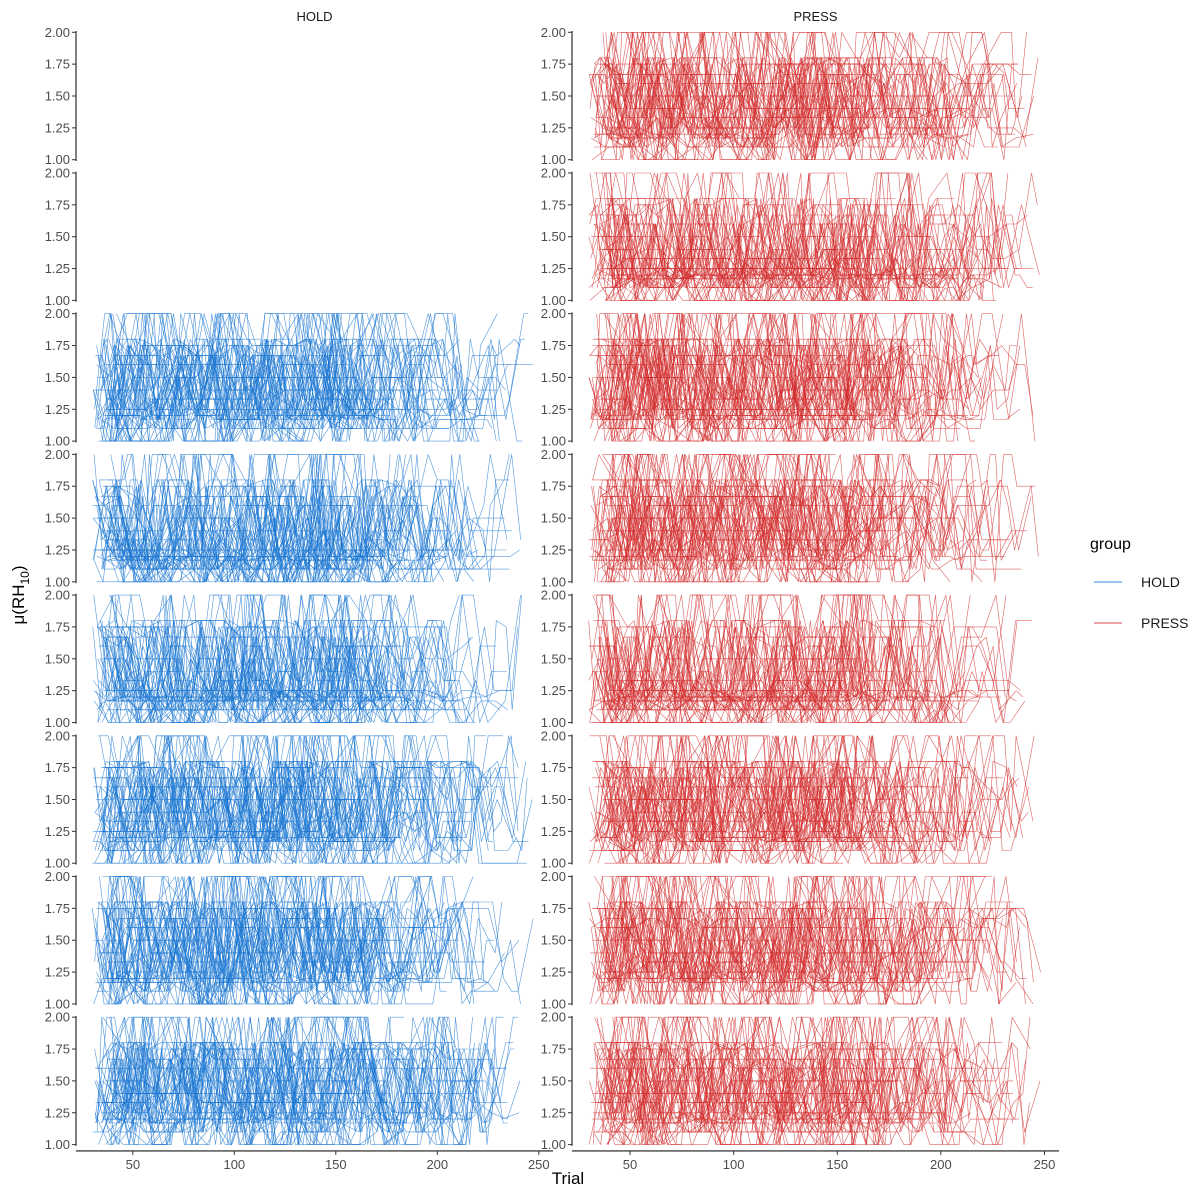 The image size is (1200, 1196). I want to click on x-tick-label: 50, so click(133, 1164).